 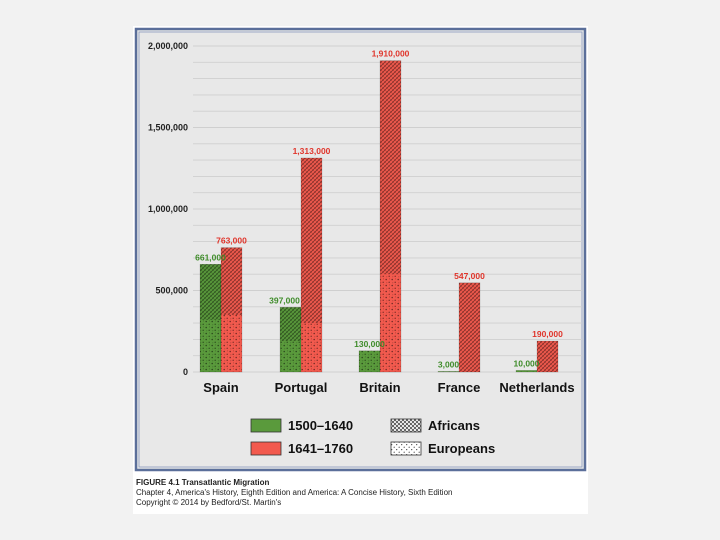 What do you see at coordinates (536, 387) in the screenshot?
I see `x-tick-label: Netherlands` at bounding box center [536, 387].